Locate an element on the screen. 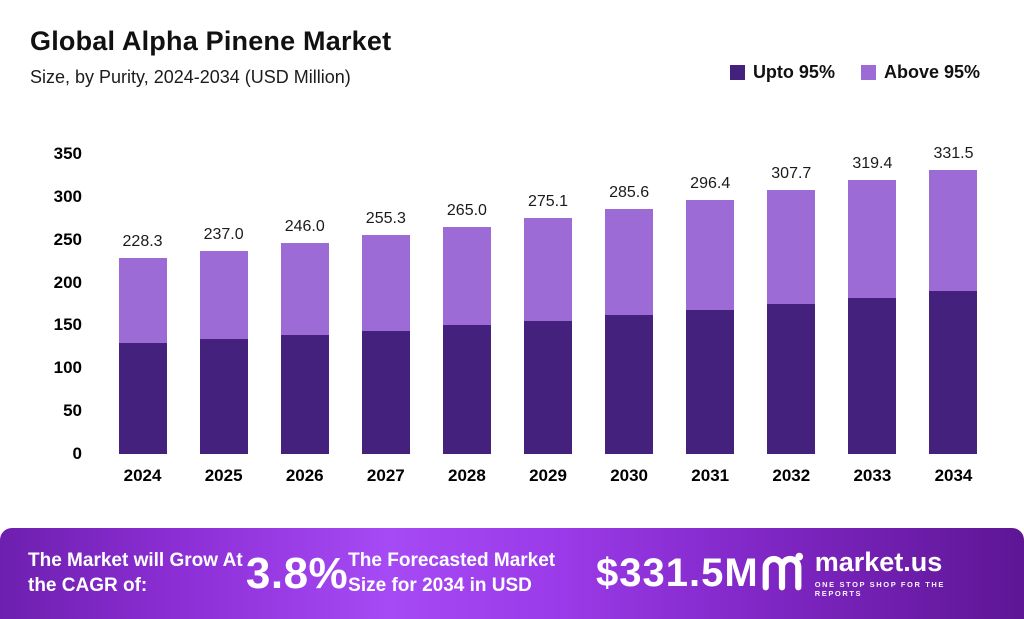 This screenshot has height=619, width=1024. cagr-label: The Market will Grow At the CAGR of: is located at coordinates (135, 572).